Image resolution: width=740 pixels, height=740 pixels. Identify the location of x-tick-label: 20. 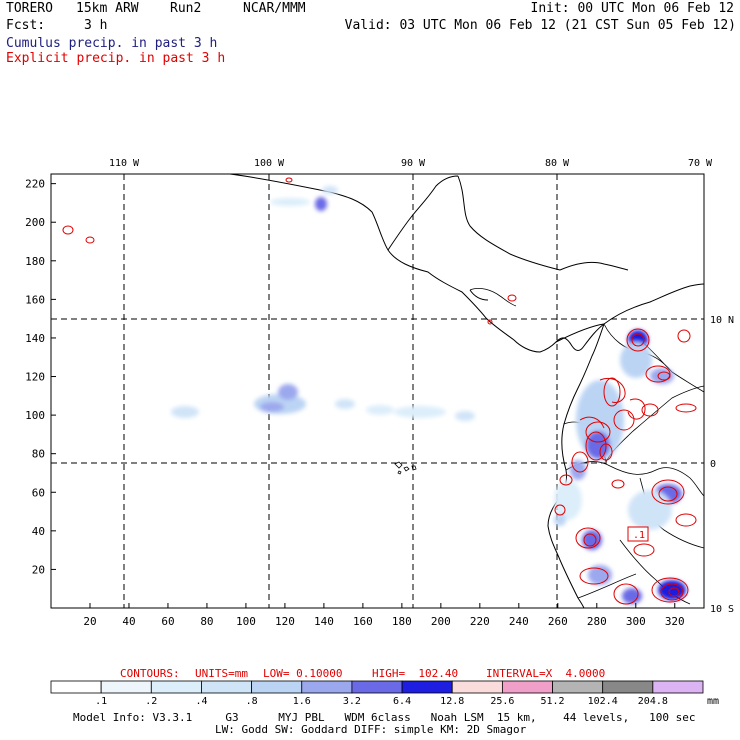
(89, 621).